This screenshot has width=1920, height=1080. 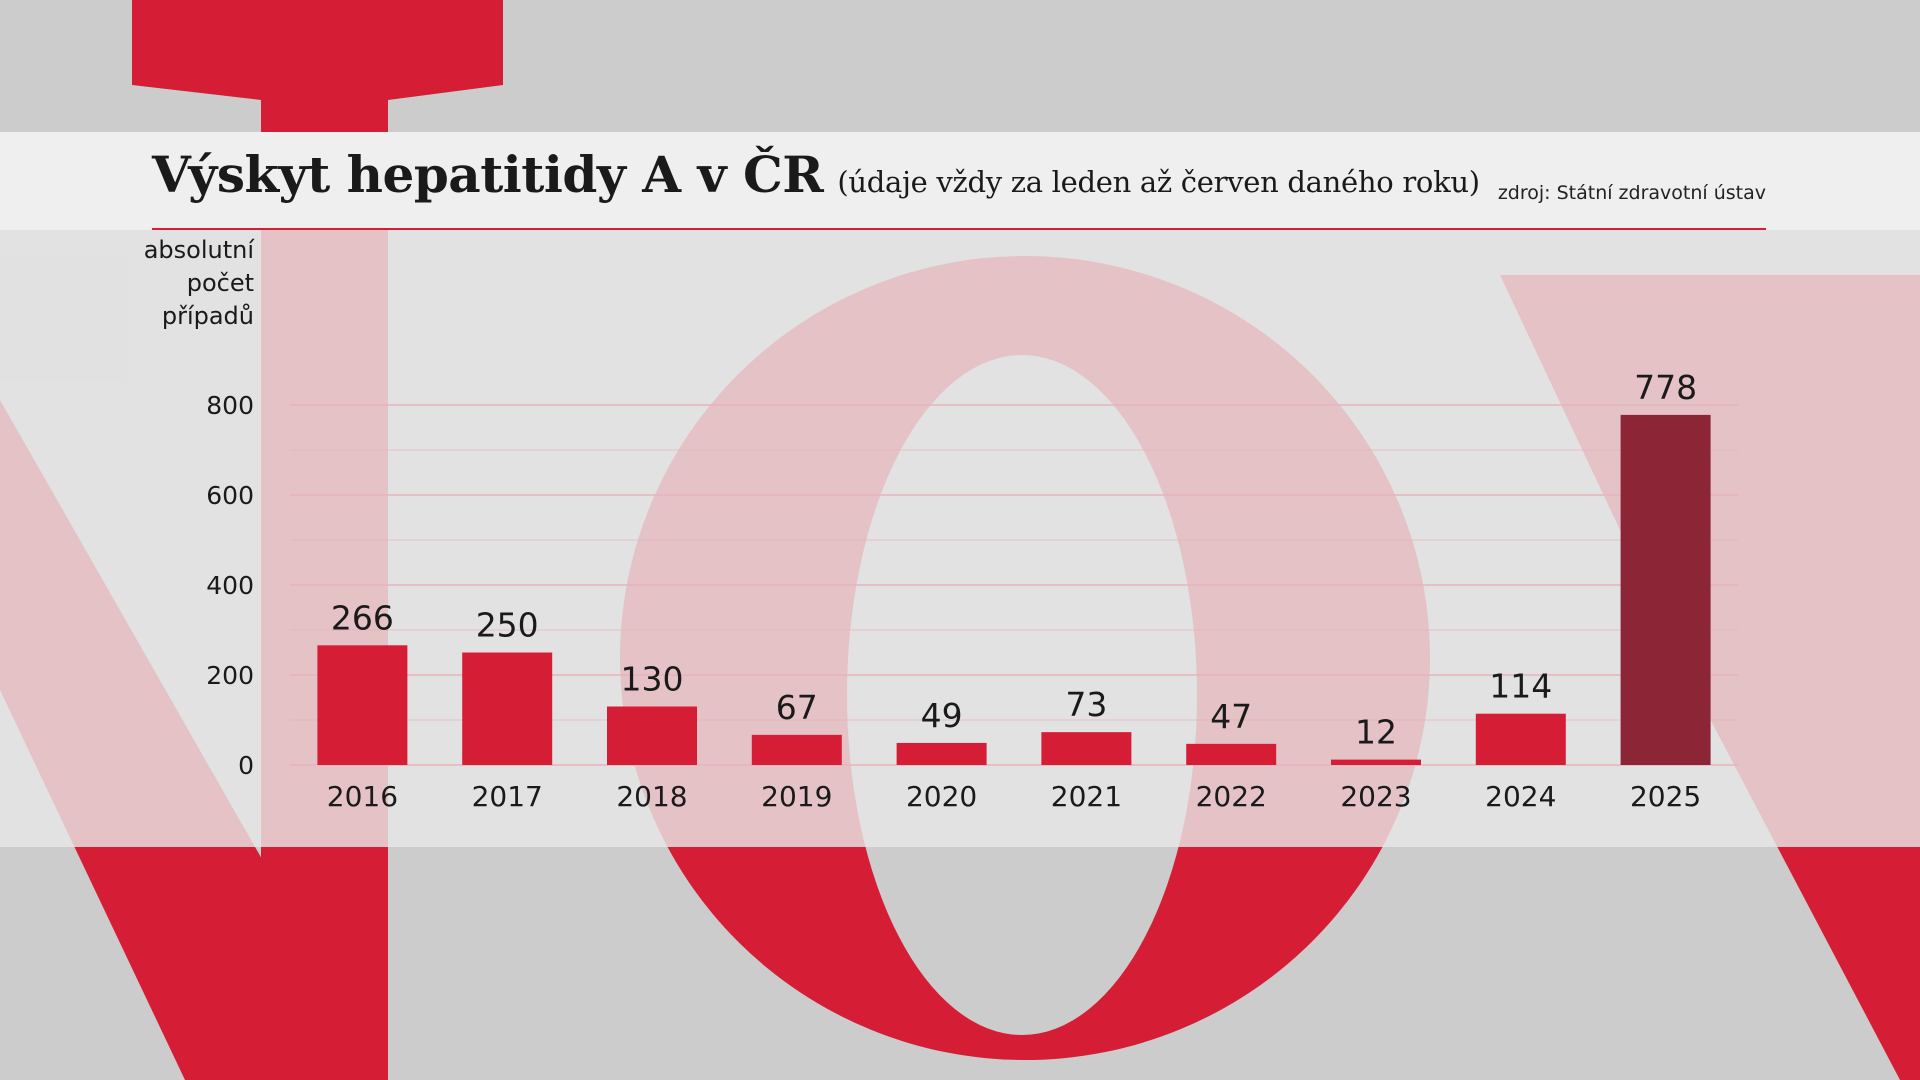 I want to click on y-axis-ticks: 0 200 400 600 800, so click(x=230, y=585).